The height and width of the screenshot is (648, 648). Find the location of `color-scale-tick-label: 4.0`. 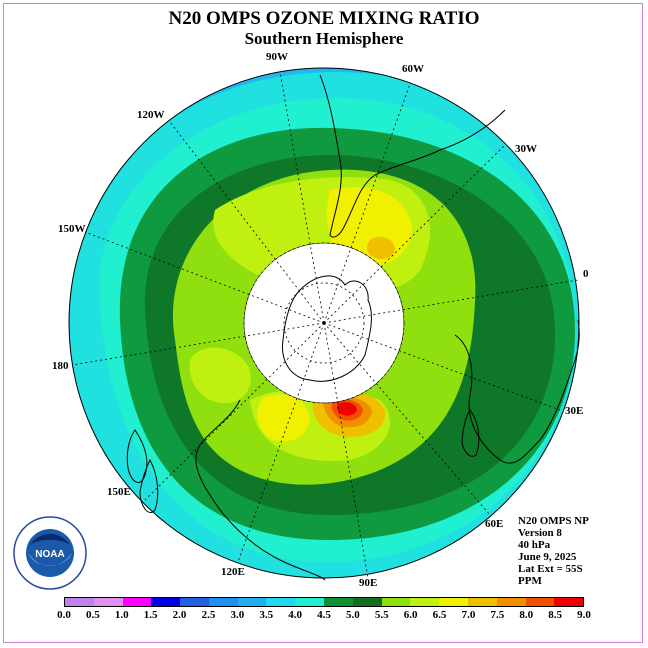

color-scale-tick-label: 4.0 is located at coordinates (295, 615).